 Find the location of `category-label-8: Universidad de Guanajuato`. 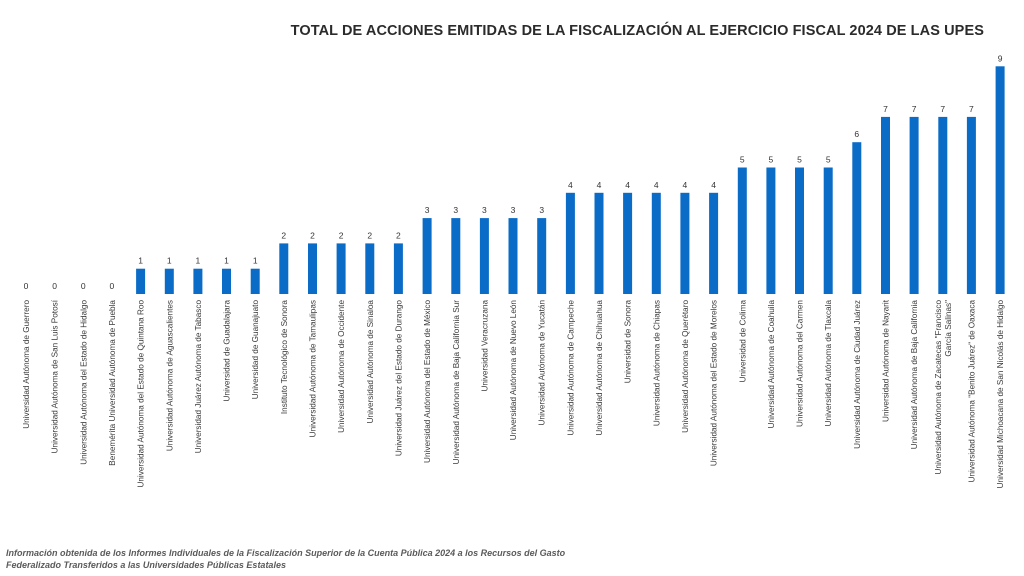

category-label-8: Universidad de Guanajuato is located at coordinates (255, 350).